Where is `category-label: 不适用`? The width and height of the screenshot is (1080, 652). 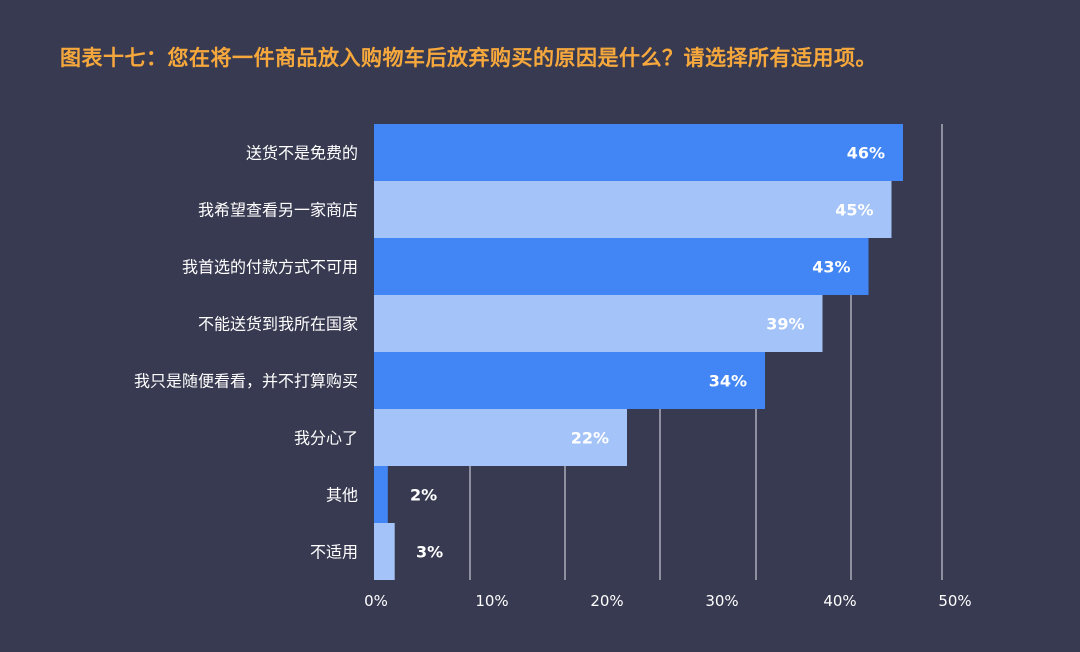
category-label: 不适用 is located at coordinates (334, 552).